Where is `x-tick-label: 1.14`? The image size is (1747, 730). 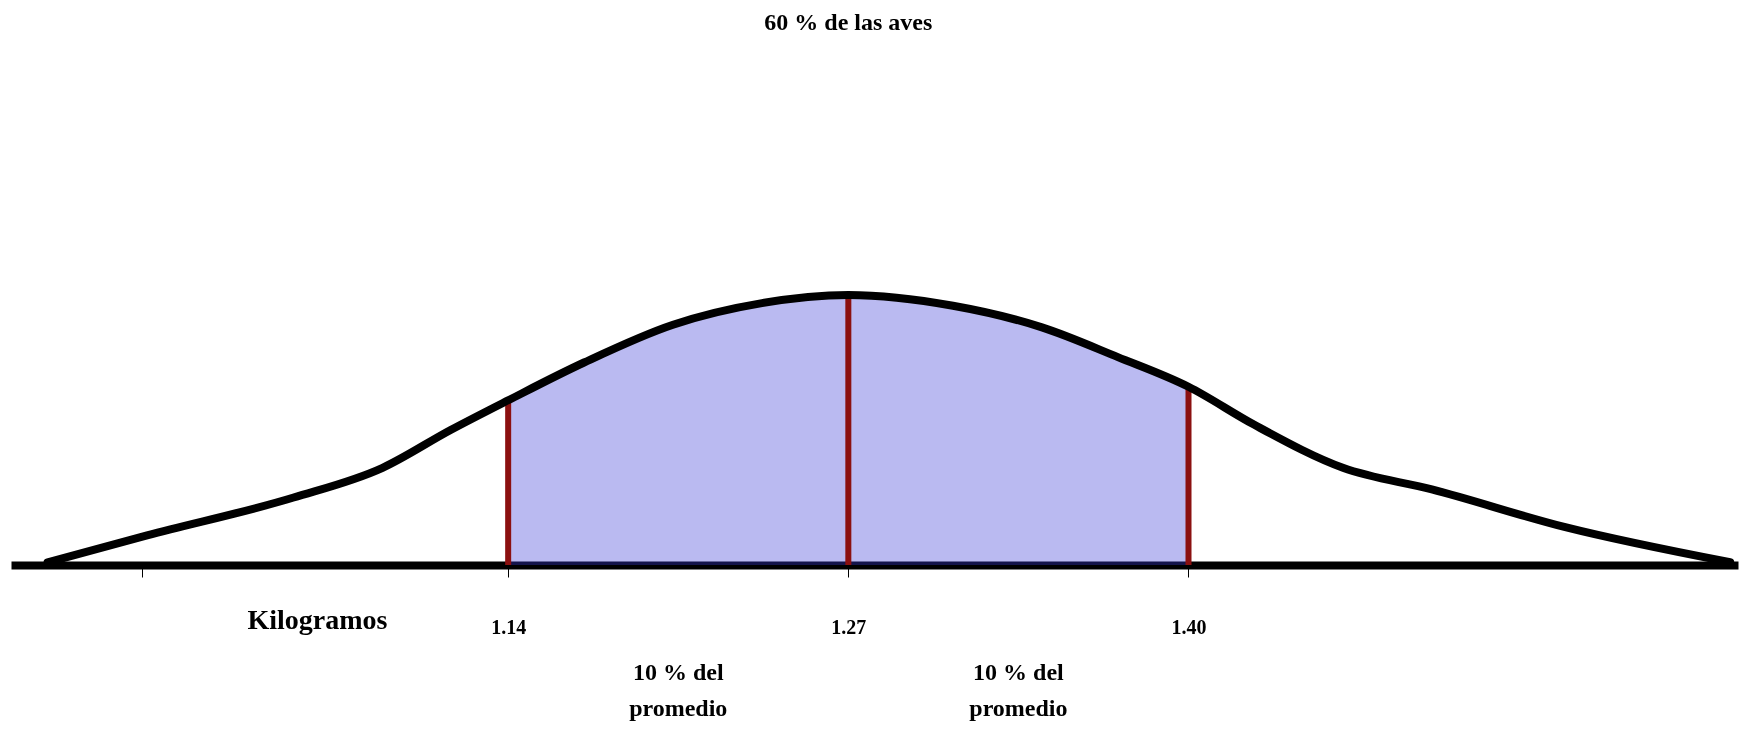
x-tick-label: 1.14 is located at coordinates (509, 626).